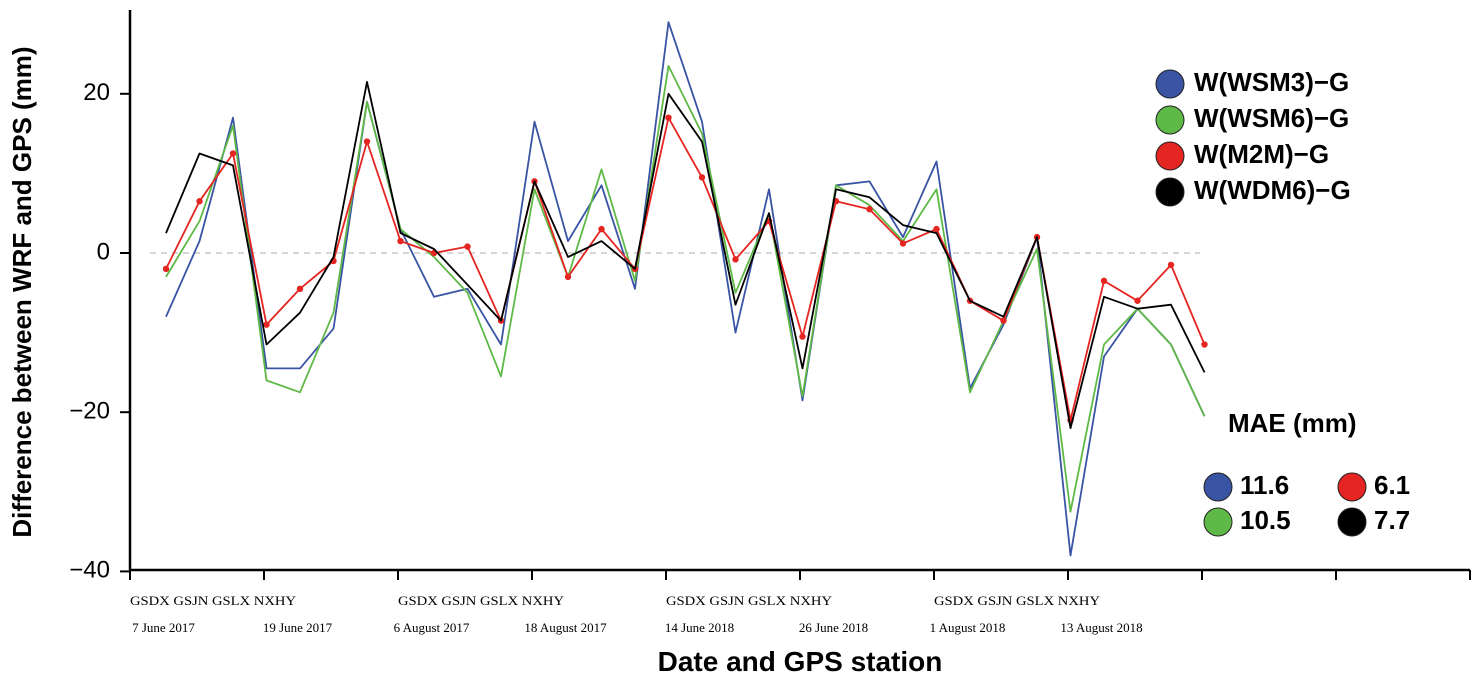  I want to click on y-tick-label: 0, so click(103, 251).